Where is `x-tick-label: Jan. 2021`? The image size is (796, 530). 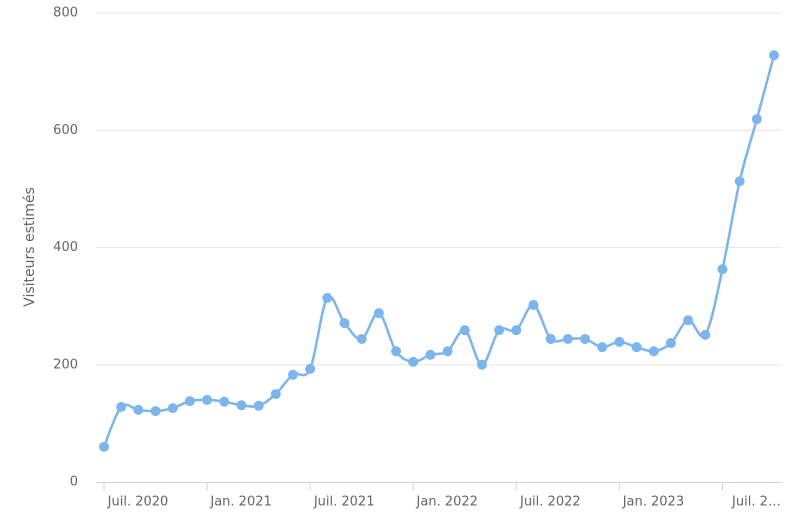
x-tick-label: Jan. 2021 is located at coordinates (240, 502).